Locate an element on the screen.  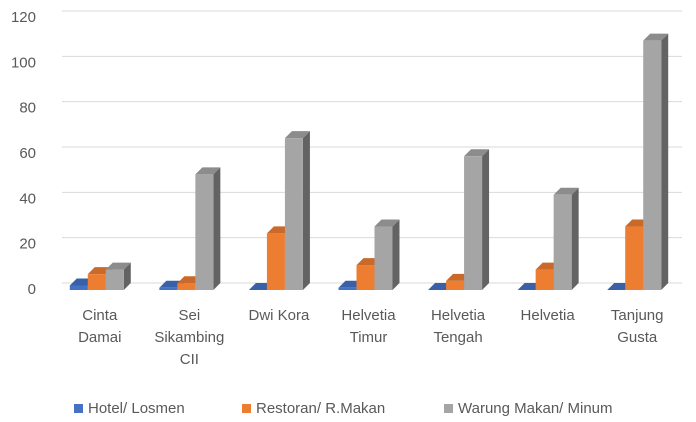
y-tick-label: 100 is located at coordinates (23, 62).